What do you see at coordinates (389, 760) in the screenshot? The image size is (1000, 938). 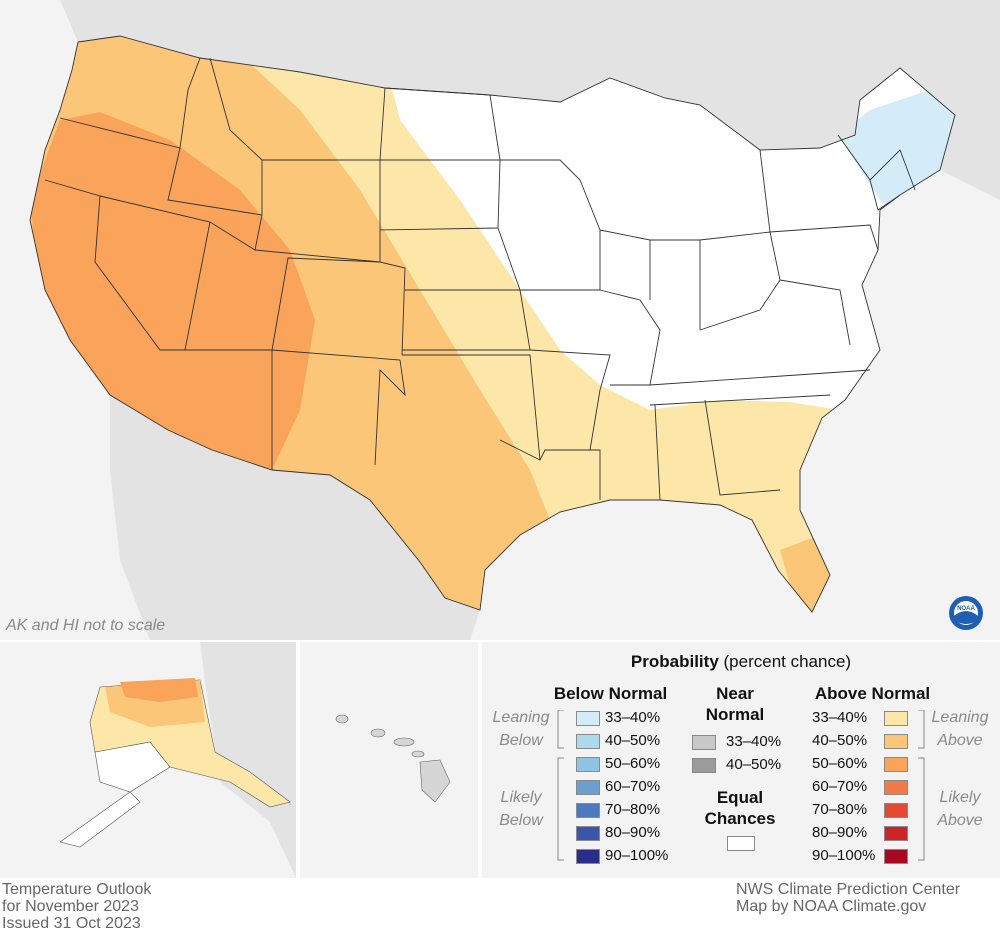 I see `hawaii-inset` at bounding box center [389, 760].